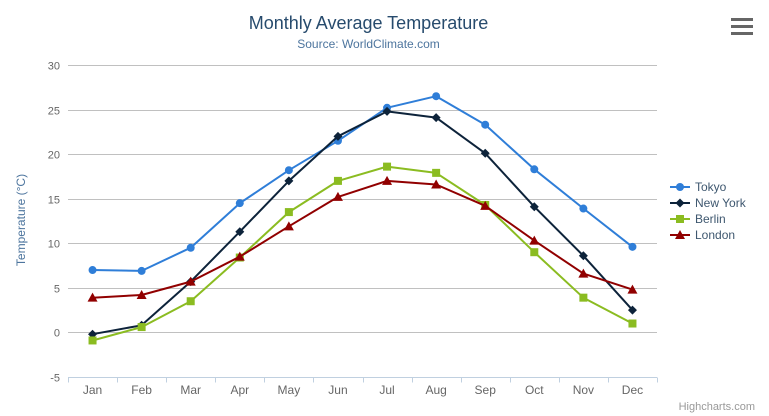  I want to click on legend-item-london: London, so click(708, 235).